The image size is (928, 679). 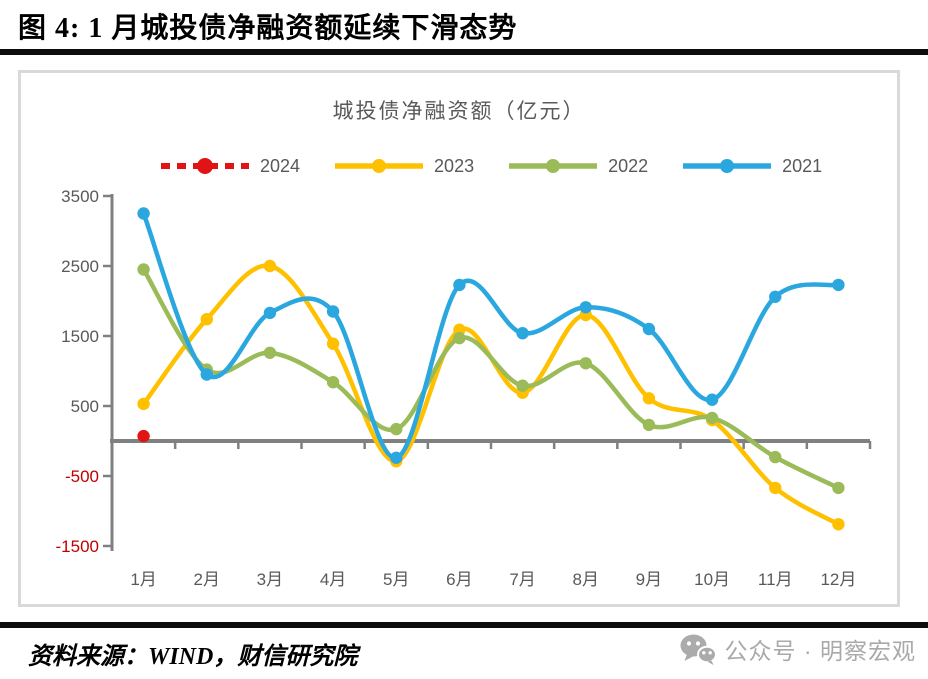 I want to click on x-tick-label: 11月, so click(x=775, y=579).